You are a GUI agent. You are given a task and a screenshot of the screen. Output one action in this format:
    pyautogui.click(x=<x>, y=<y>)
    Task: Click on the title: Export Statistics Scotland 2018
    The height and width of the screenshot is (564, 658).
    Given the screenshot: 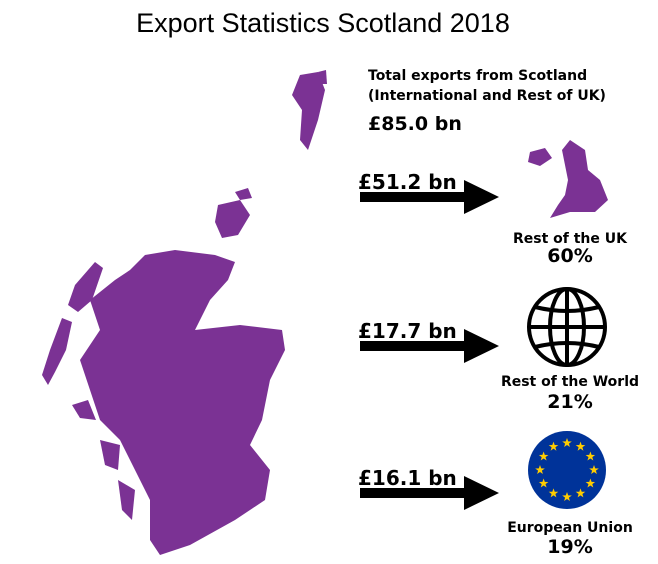 What is the action you would take?
    pyautogui.click(x=323, y=23)
    